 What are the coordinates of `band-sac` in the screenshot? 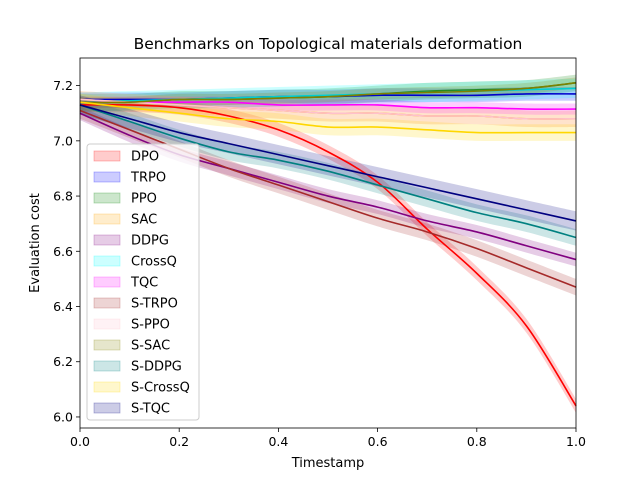 It's located at (328, 109).